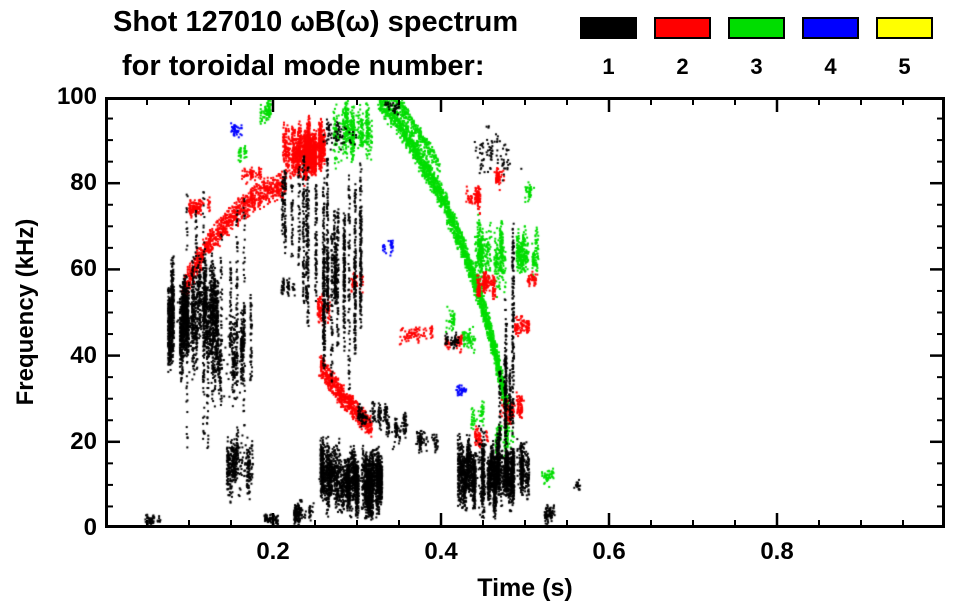  I want to click on legend-mode-number-4: 4, so click(830, 66).